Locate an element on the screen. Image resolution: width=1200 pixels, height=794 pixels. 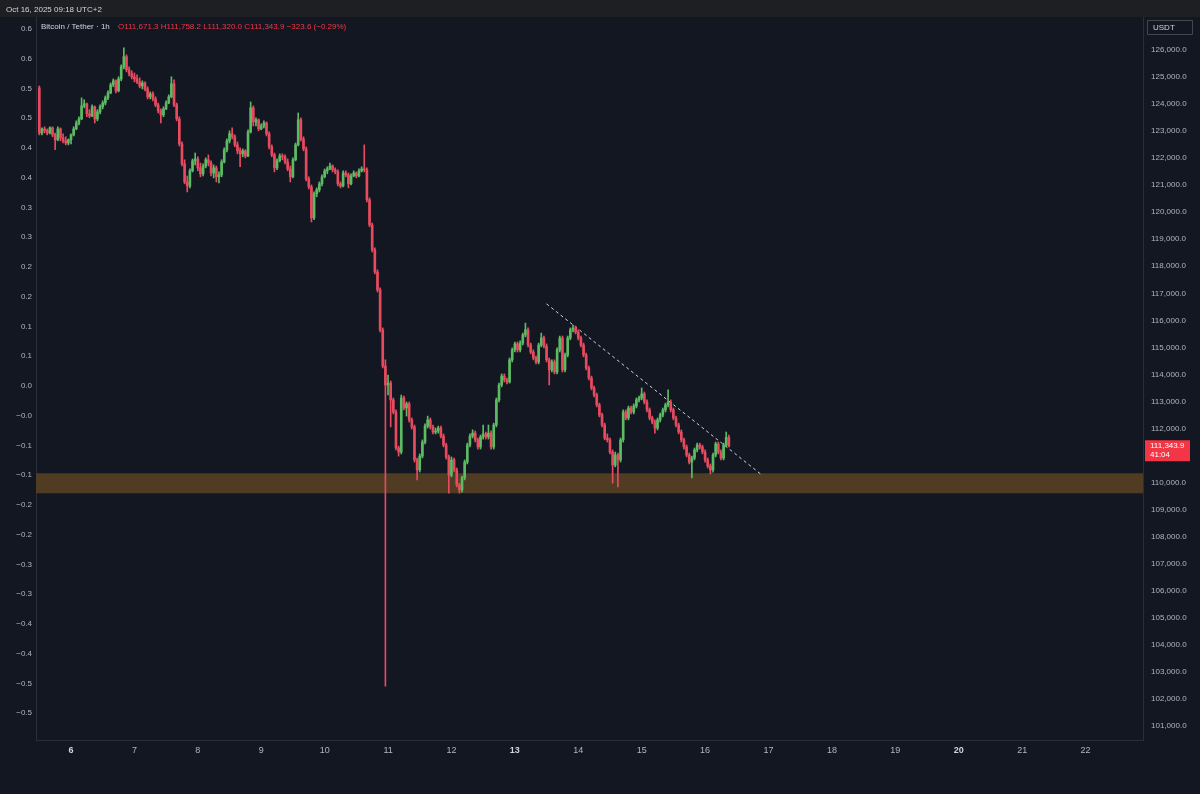
y-tick-label: 120,000.0 is located at coordinates (1169, 212).